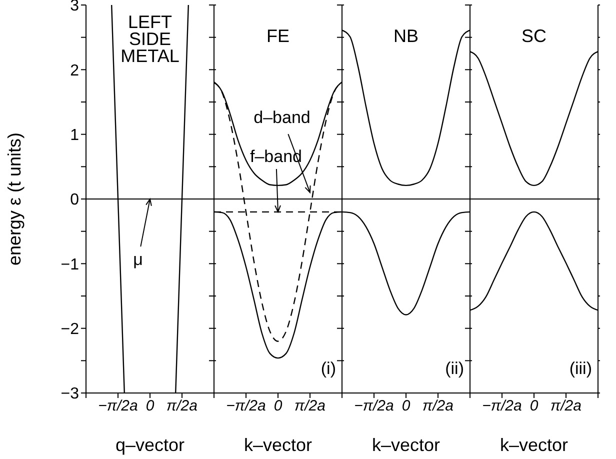 The width and height of the screenshot is (616, 459). What do you see at coordinates (70, 265) in the screenshot?
I see `y-tick-label: −1` at bounding box center [70, 265].